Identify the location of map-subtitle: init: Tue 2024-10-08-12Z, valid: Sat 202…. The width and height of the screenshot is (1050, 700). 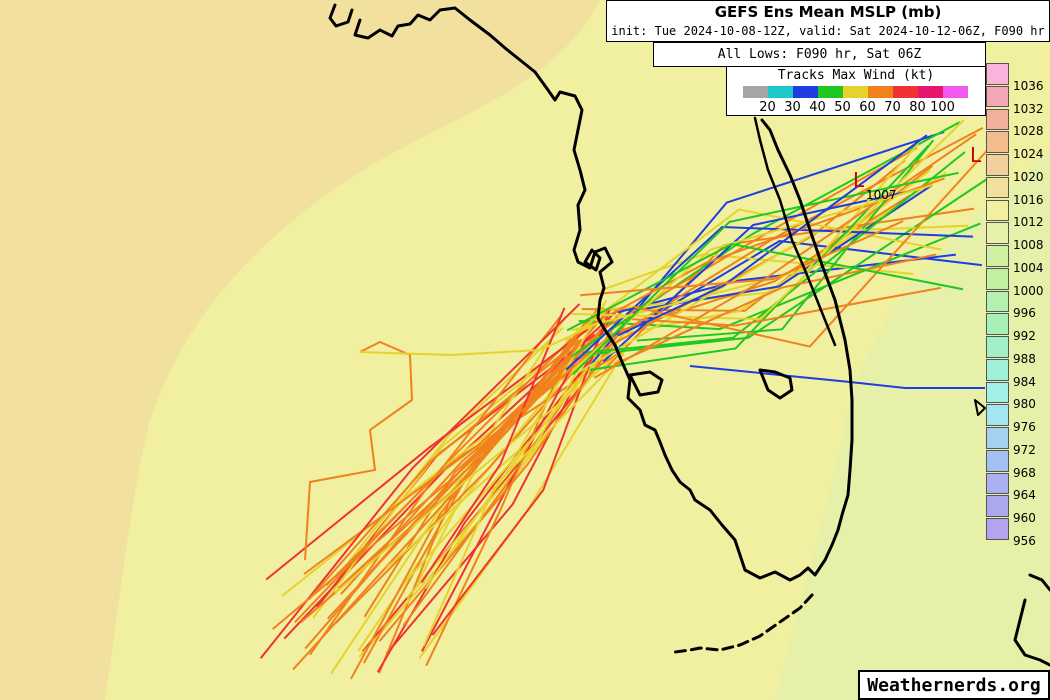
(828, 31).